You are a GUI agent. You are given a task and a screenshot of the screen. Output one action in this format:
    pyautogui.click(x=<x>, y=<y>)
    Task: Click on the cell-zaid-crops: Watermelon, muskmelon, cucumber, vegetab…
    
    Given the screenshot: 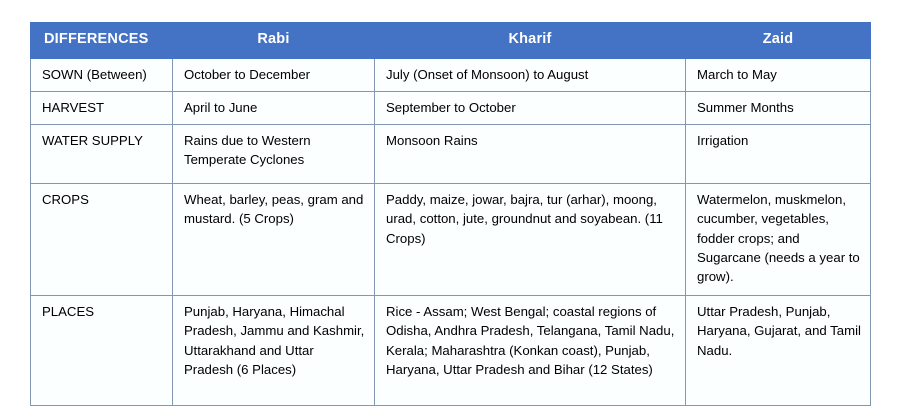 What is the action you would take?
    pyautogui.click(x=778, y=240)
    